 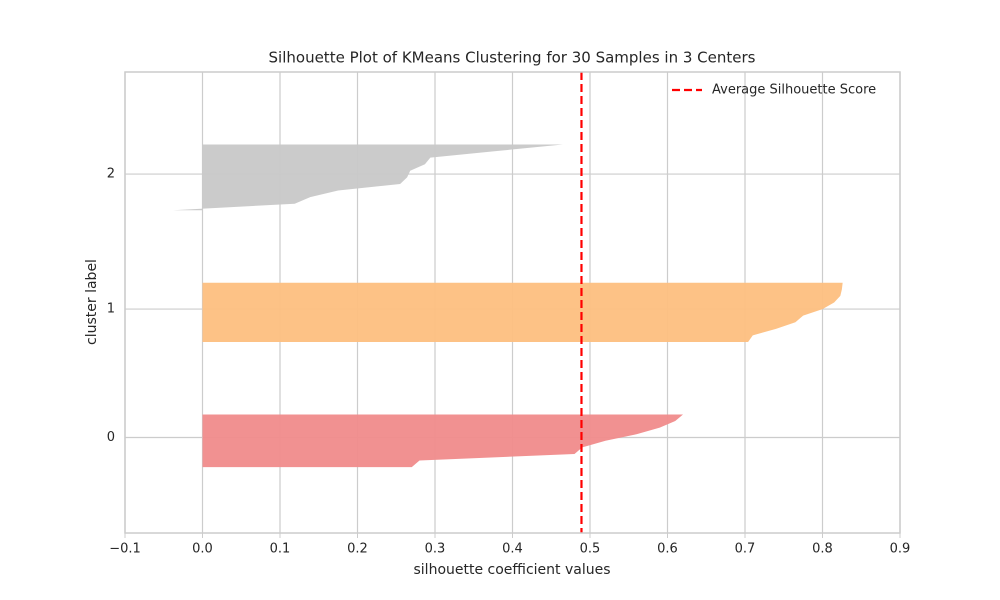 I want to click on x-tick-label: 0.3, so click(x=435, y=549).